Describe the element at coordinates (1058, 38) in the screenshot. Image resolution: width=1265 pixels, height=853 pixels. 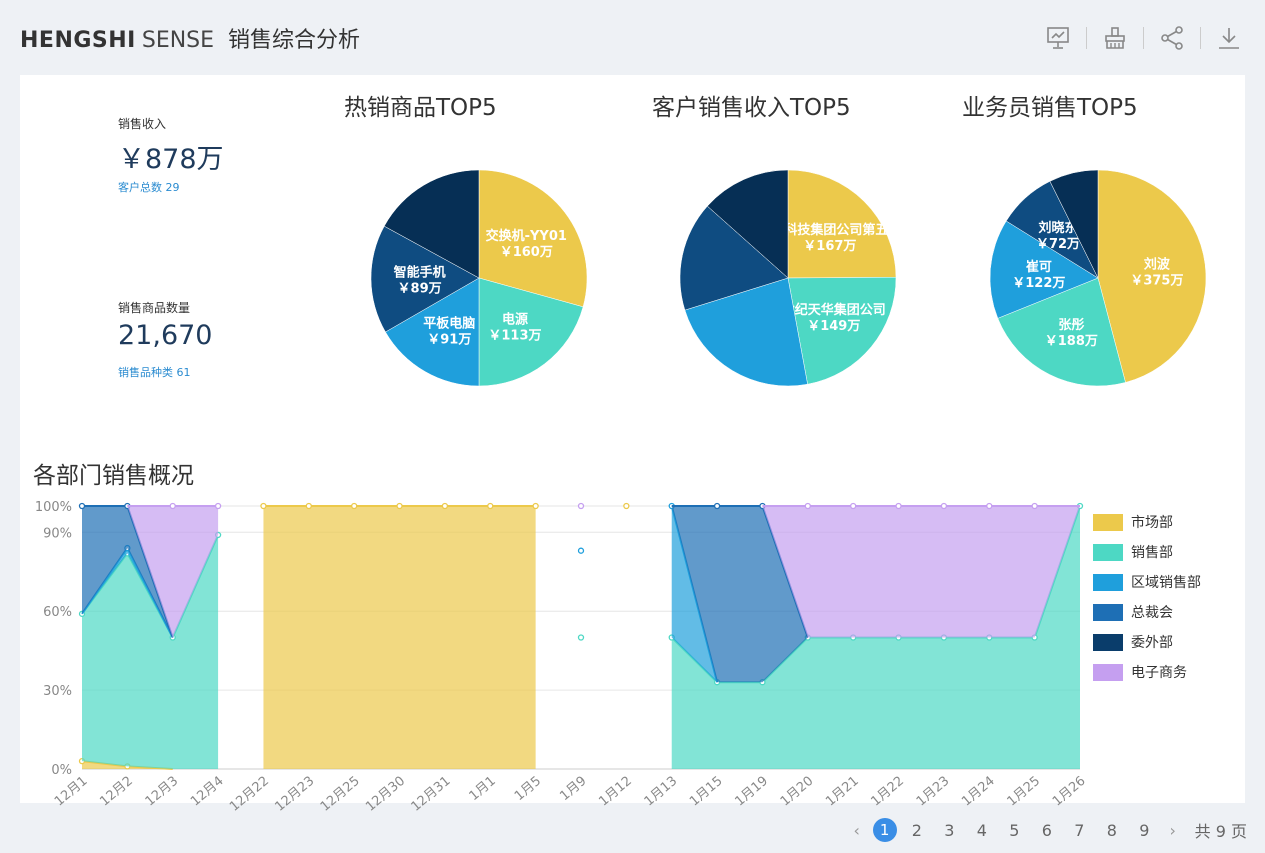
I see `presentation-icon` at that location.